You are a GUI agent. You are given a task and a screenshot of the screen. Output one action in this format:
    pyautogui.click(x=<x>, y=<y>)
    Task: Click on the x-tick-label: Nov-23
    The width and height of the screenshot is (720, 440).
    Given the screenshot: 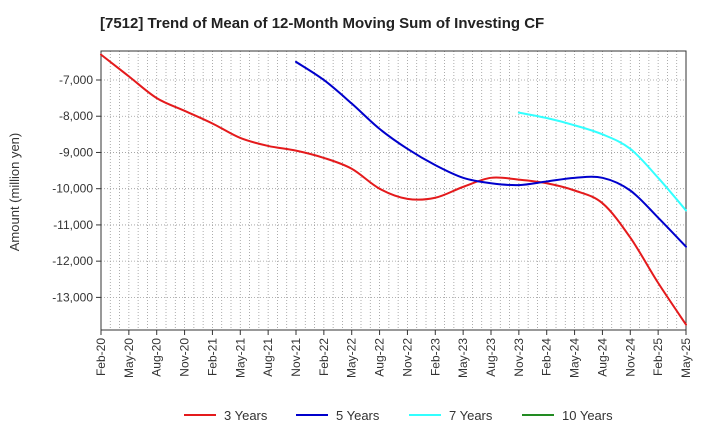 What is the action you would take?
    pyautogui.click(x=519, y=357)
    